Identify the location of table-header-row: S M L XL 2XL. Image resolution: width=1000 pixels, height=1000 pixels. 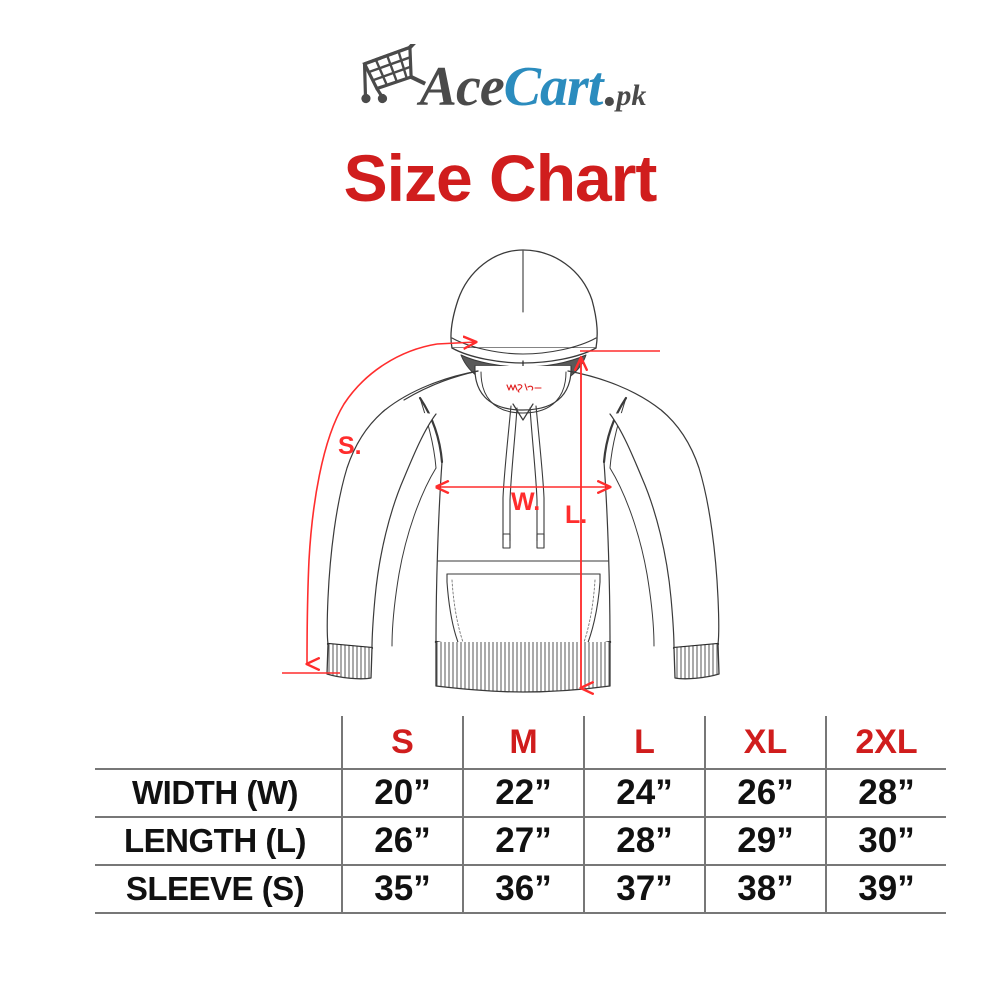
(520, 743).